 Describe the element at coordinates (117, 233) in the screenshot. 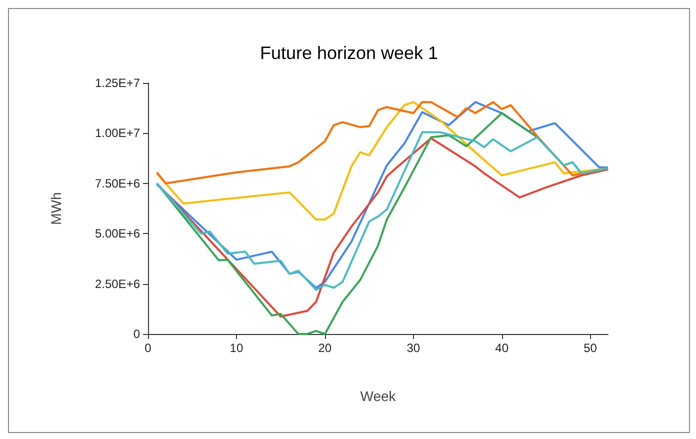

I see `y-tick-label: 5.00E+6` at that location.